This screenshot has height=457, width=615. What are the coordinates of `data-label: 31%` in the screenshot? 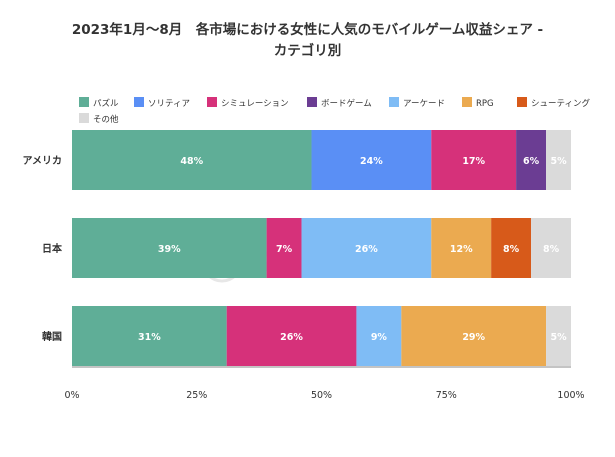 It's located at (149, 337).